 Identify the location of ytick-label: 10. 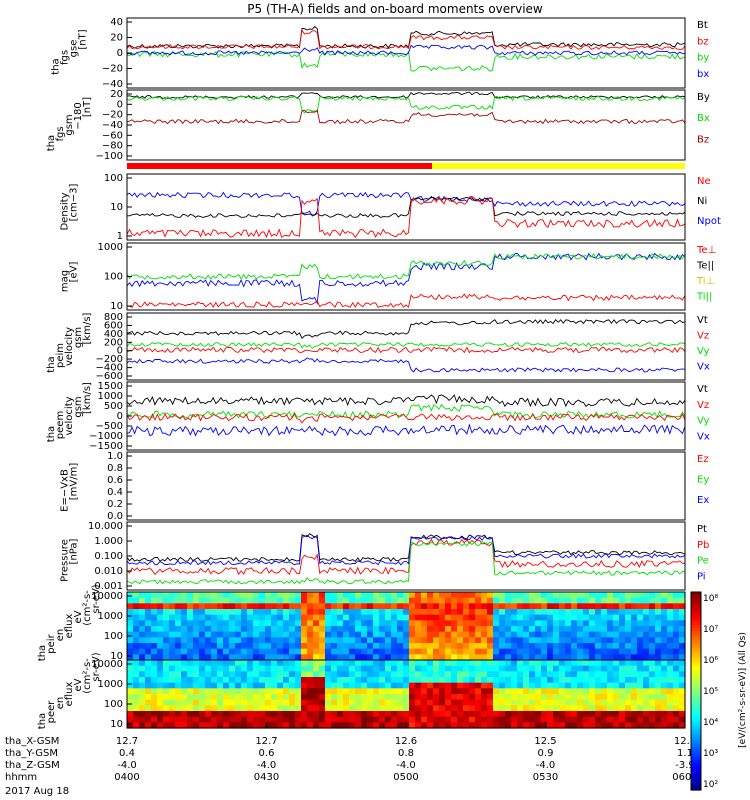
(116, 656).